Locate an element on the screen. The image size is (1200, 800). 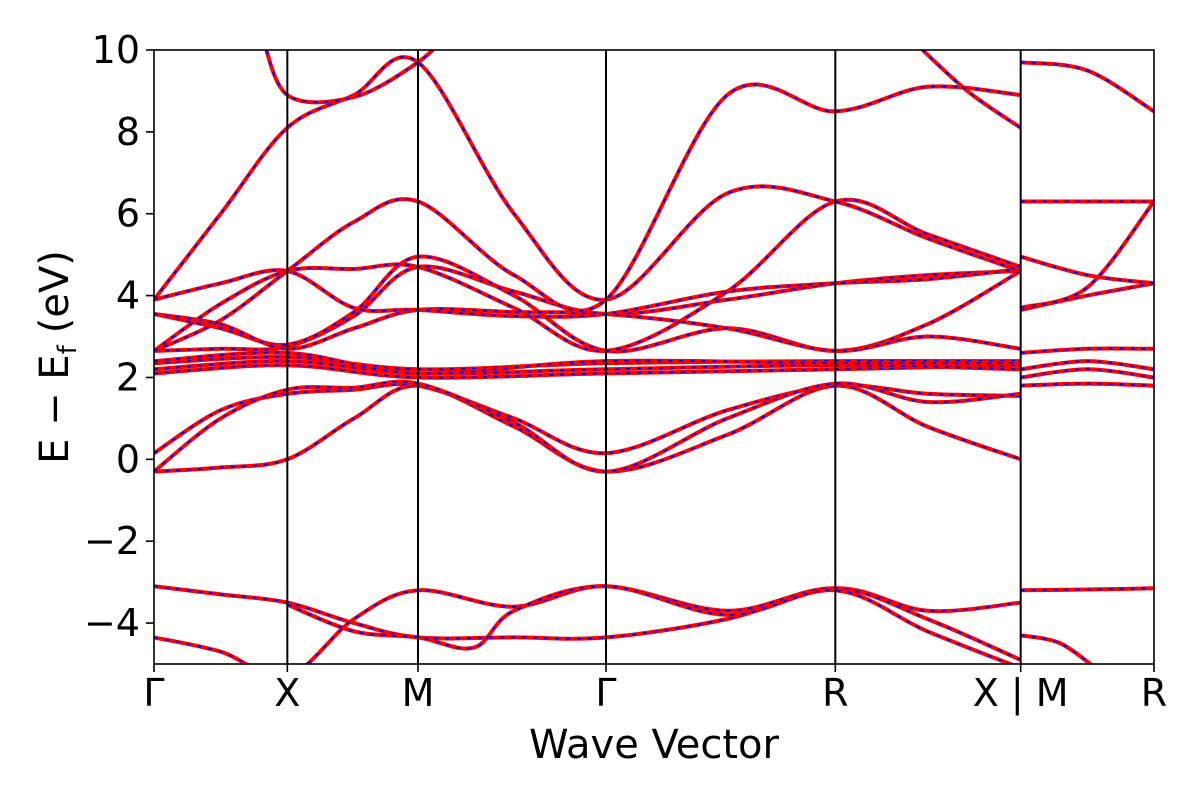
band-line-9-solid is located at coordinates (587, 330).